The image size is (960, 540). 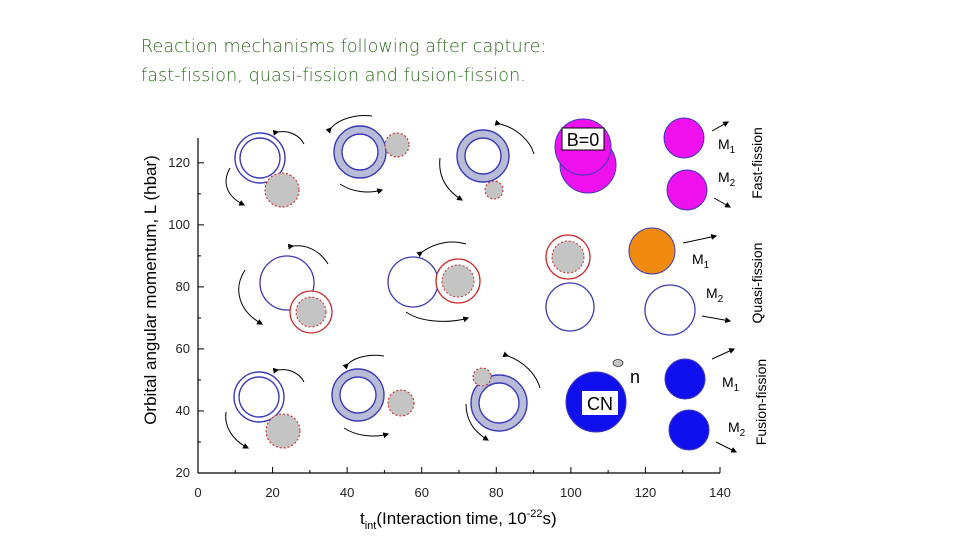 What do you see at coordinates (183, 410) in the screenshot?
I see `y-tick-label: 40` at bounding box center [183, 410].